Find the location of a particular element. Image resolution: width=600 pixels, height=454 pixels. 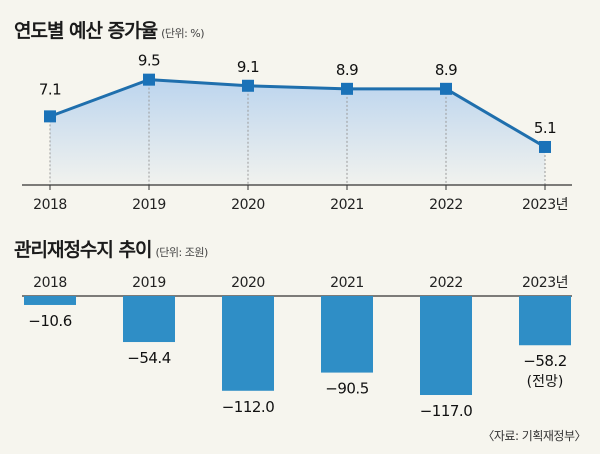

x-tick-label-2018: 2018 is located at coordinates (50, 205).